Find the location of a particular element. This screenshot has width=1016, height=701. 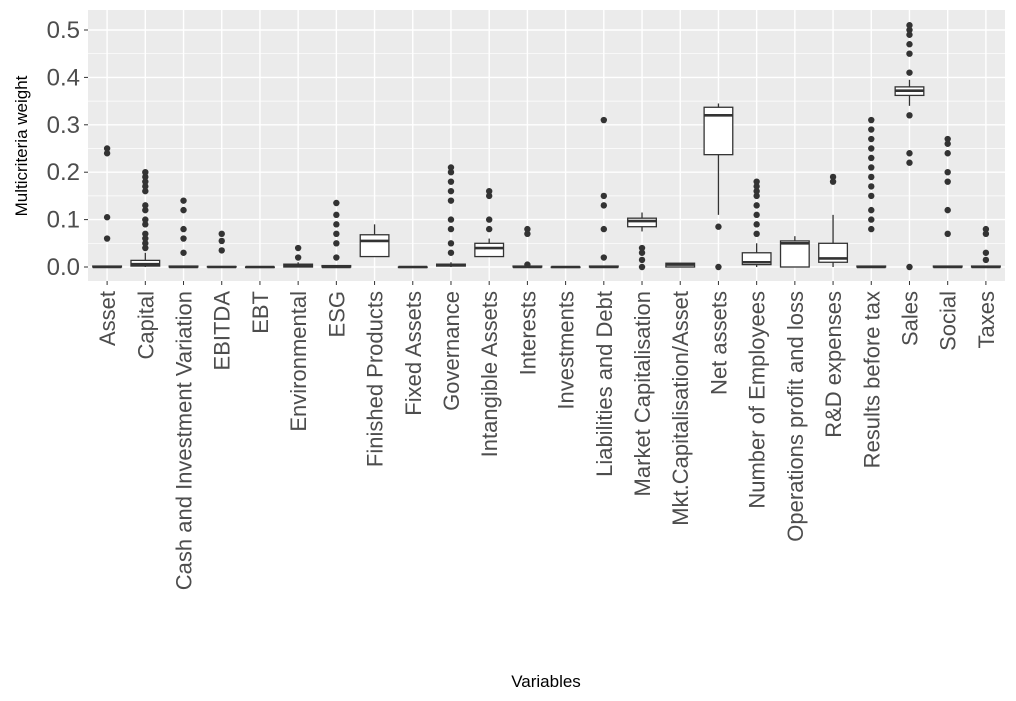

x-tick-label: Number of Employees is located at coordinates (757, 400).